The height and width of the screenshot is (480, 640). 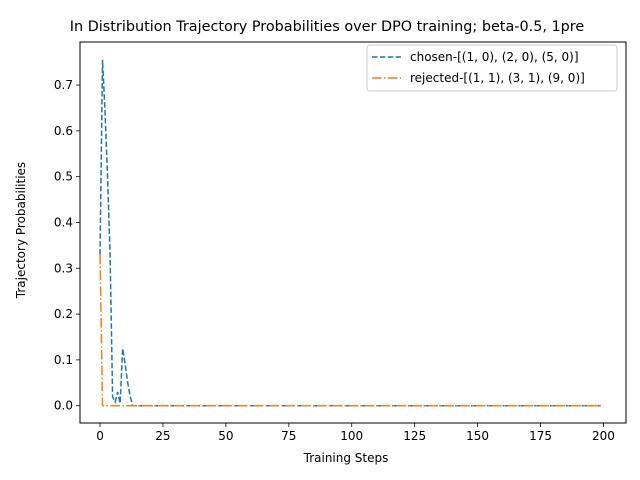 I want to click on x-tick-label: 150, so click(x=477, y=436).